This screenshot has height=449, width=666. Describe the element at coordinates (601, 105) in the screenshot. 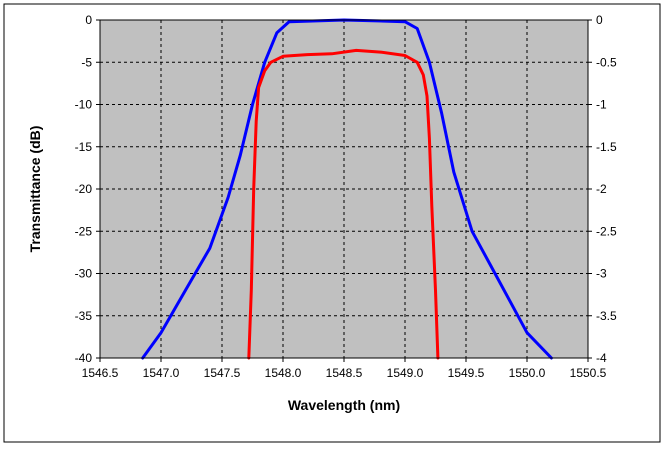

I see `y2-tick-label: -1` at that location.